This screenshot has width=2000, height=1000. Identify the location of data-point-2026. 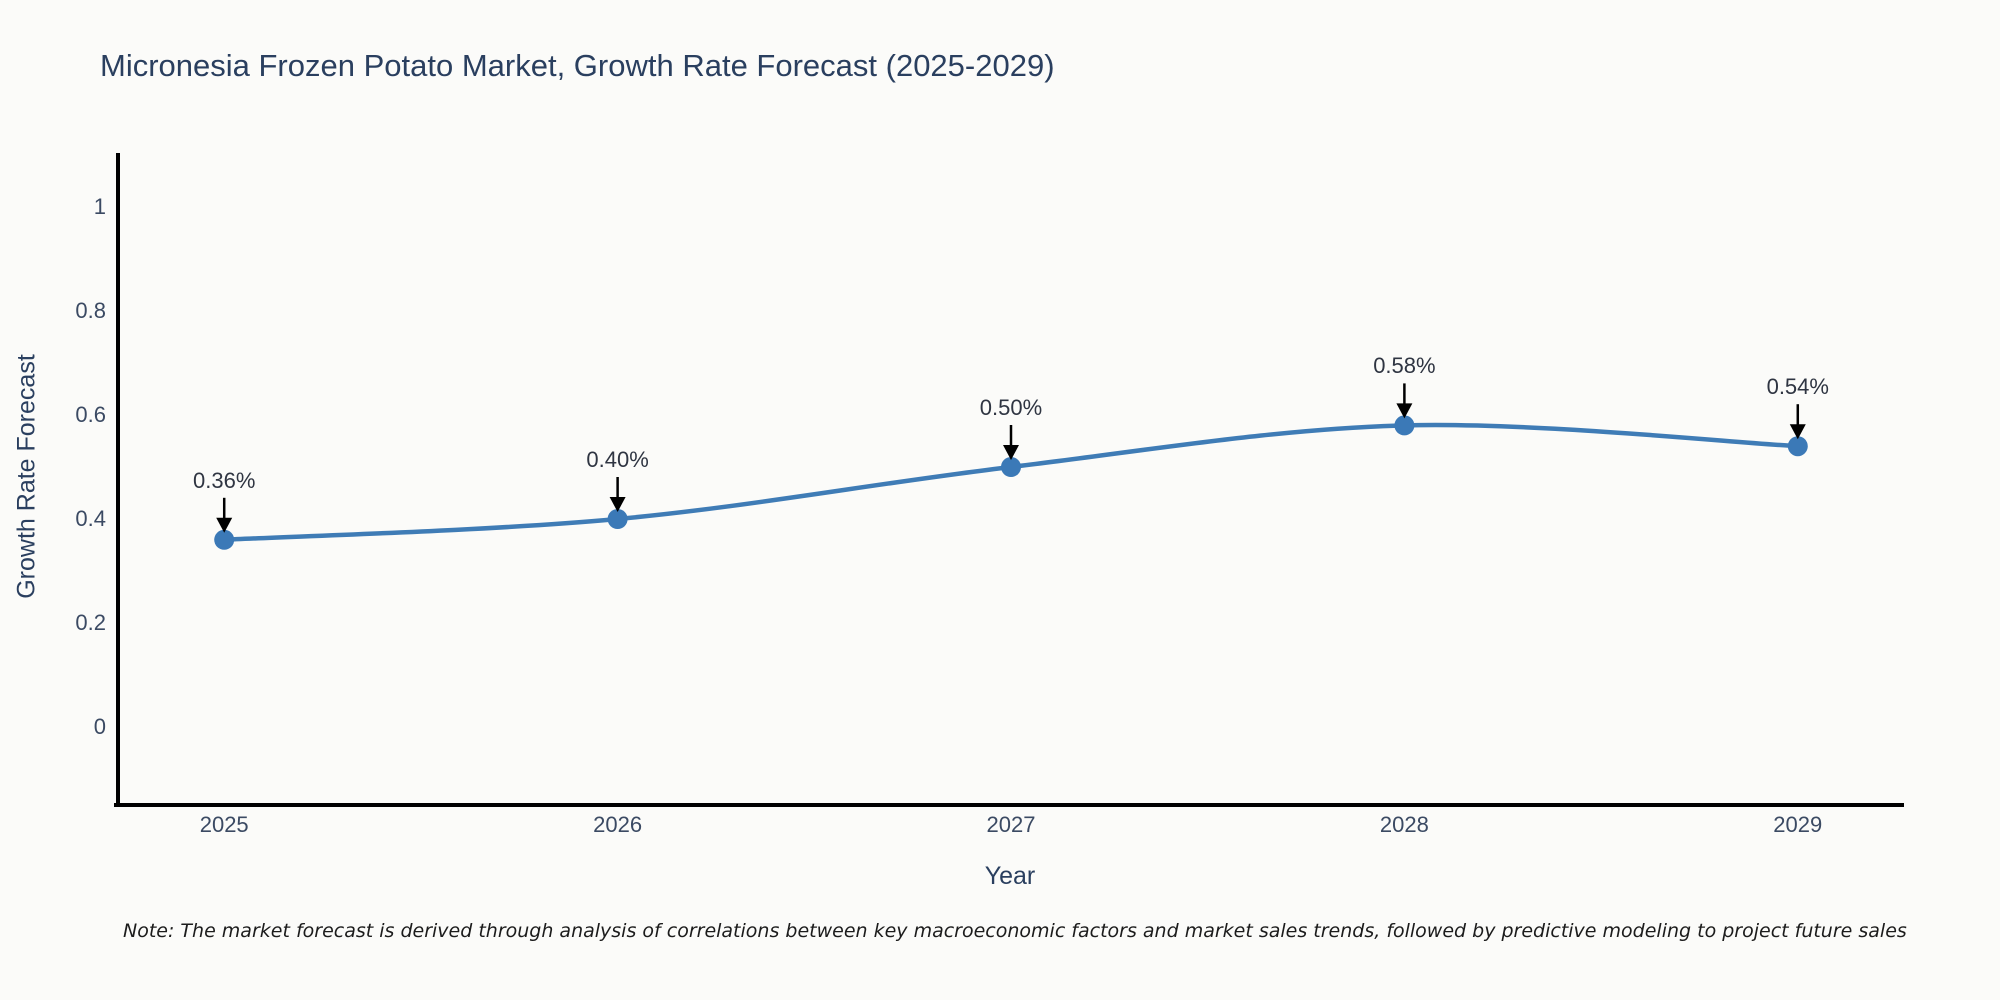
(617, 519).